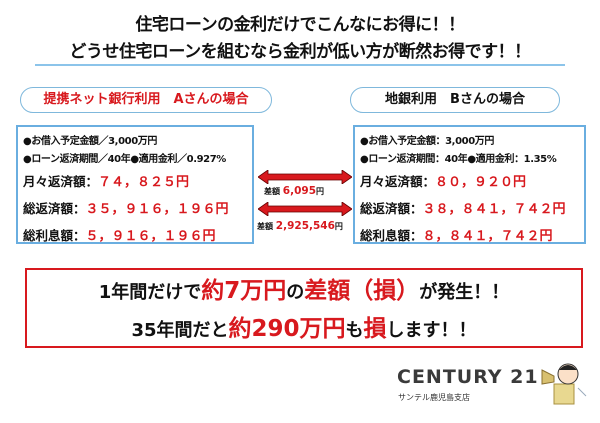  I want to click on case-b-title: 地銀利用 Bさんの場合, so click(455, 100).